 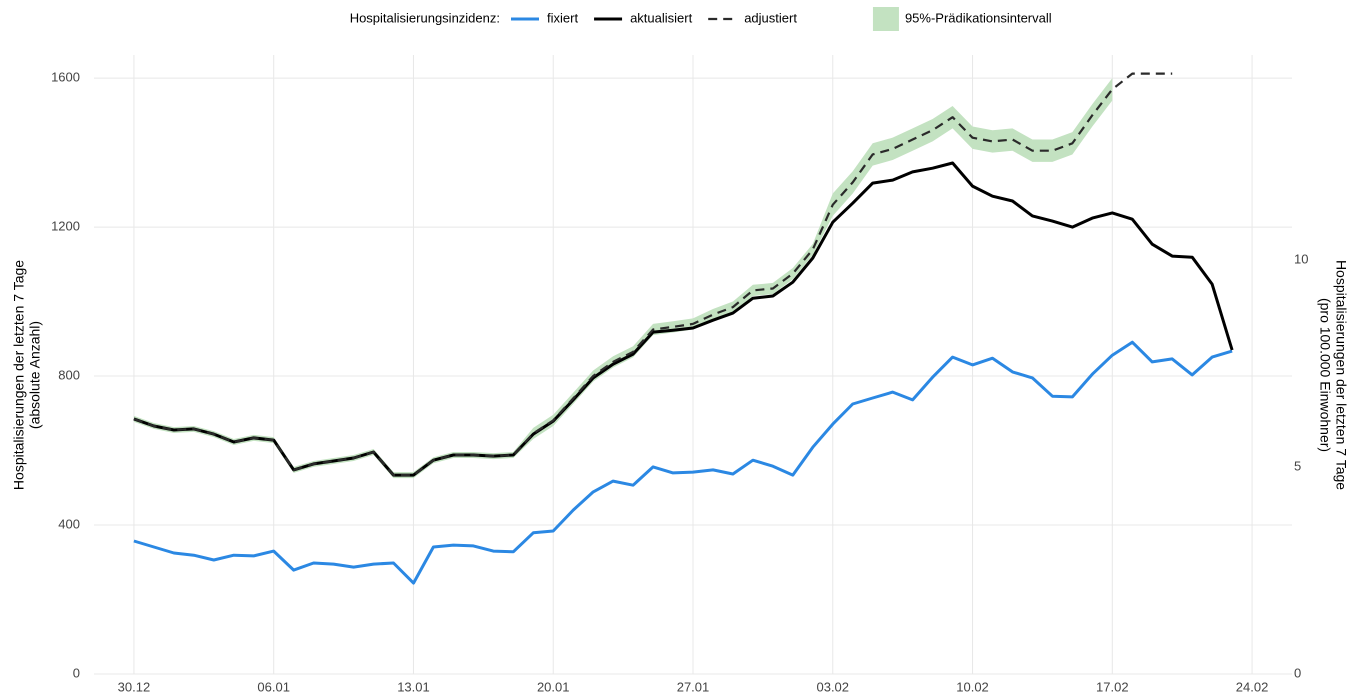 What do you see at coordinates (35, 375) in the screenshot?
I see `y-axis-title: (absolute Anzahl)` at bounding box center [35, 375].